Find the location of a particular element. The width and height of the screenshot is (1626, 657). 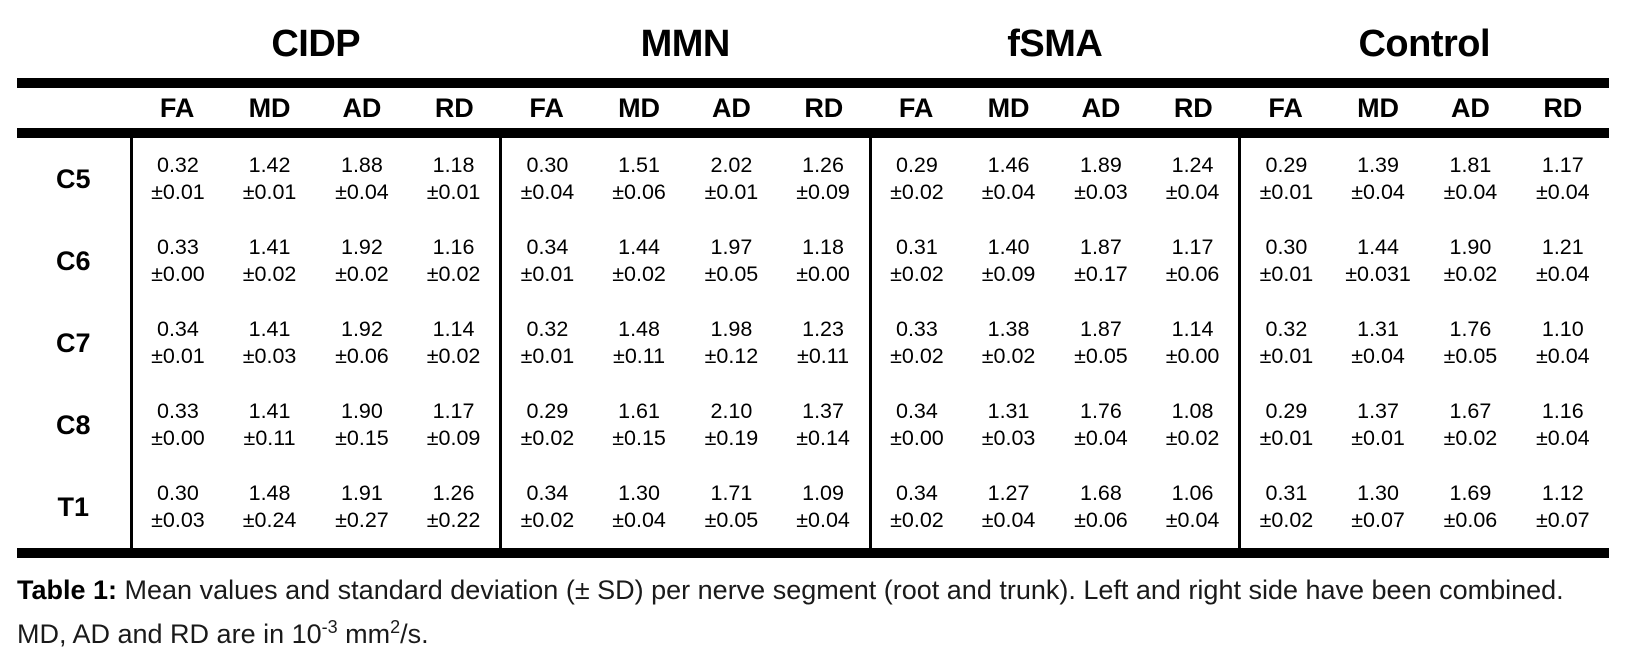

cell-mean: 1.81 is located at coordinates (1470, 165).